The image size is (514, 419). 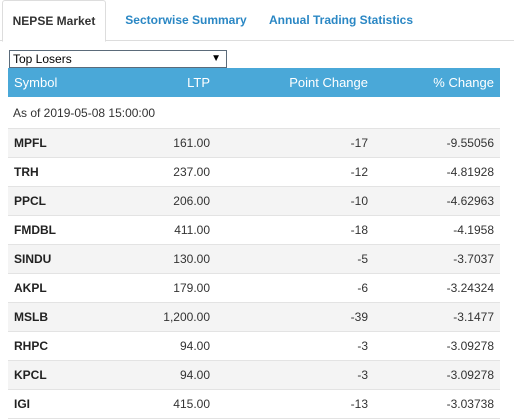 What do you see at coordinates (186, 317) in the screenshot?
I see `cell-ltp: 1,200.00` at bounding box center [186, 317].